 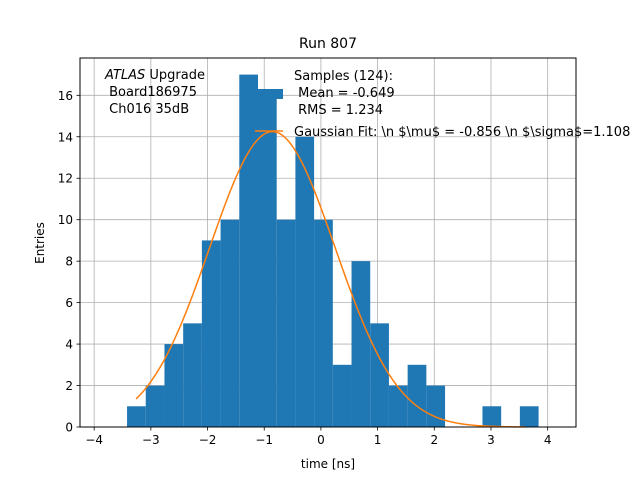 What do you see at coordinates (65, 96) in the screenshot?
I see `y-tick-label: 16` at bounding box center [65, 96].